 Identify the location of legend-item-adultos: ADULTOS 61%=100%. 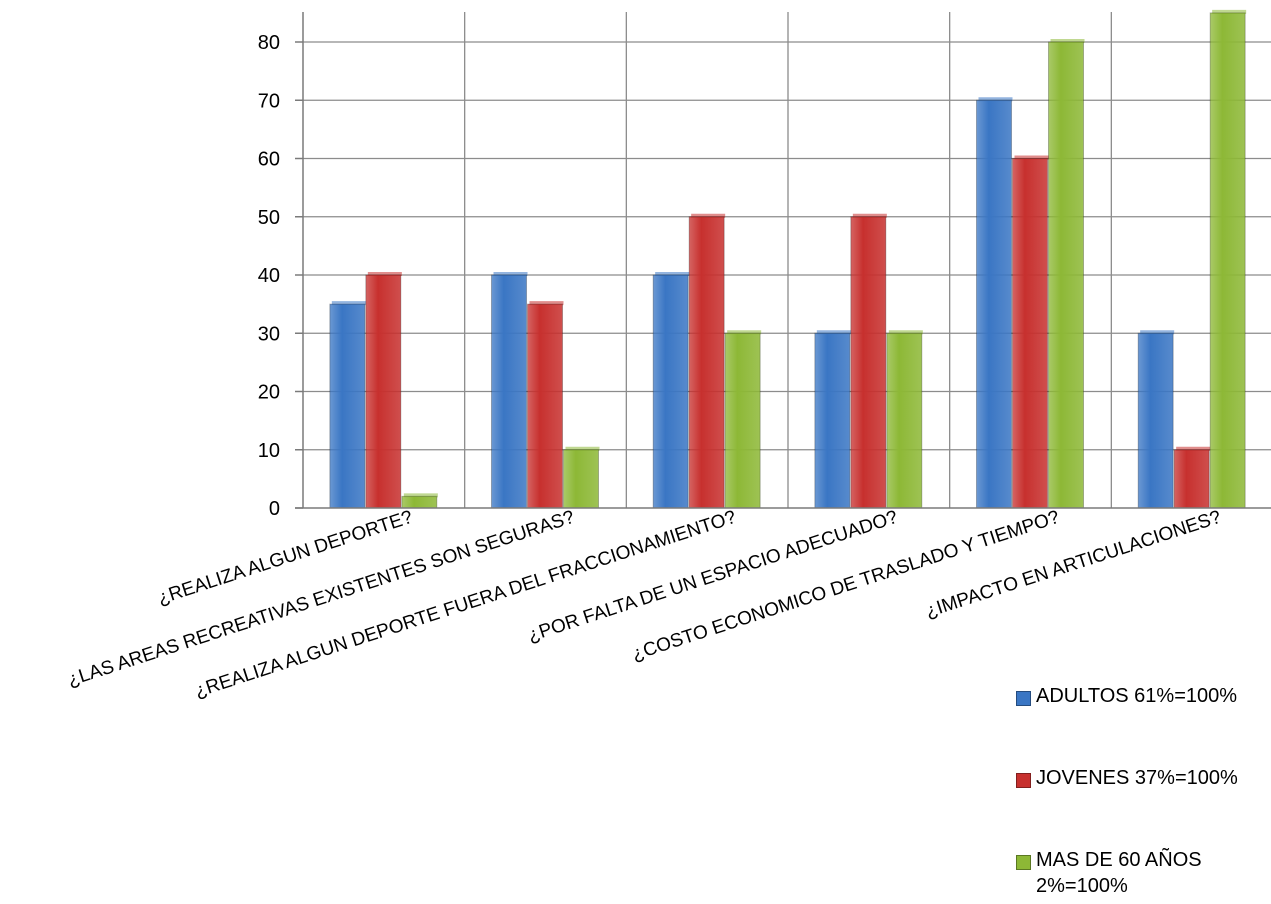
(1125, 696).